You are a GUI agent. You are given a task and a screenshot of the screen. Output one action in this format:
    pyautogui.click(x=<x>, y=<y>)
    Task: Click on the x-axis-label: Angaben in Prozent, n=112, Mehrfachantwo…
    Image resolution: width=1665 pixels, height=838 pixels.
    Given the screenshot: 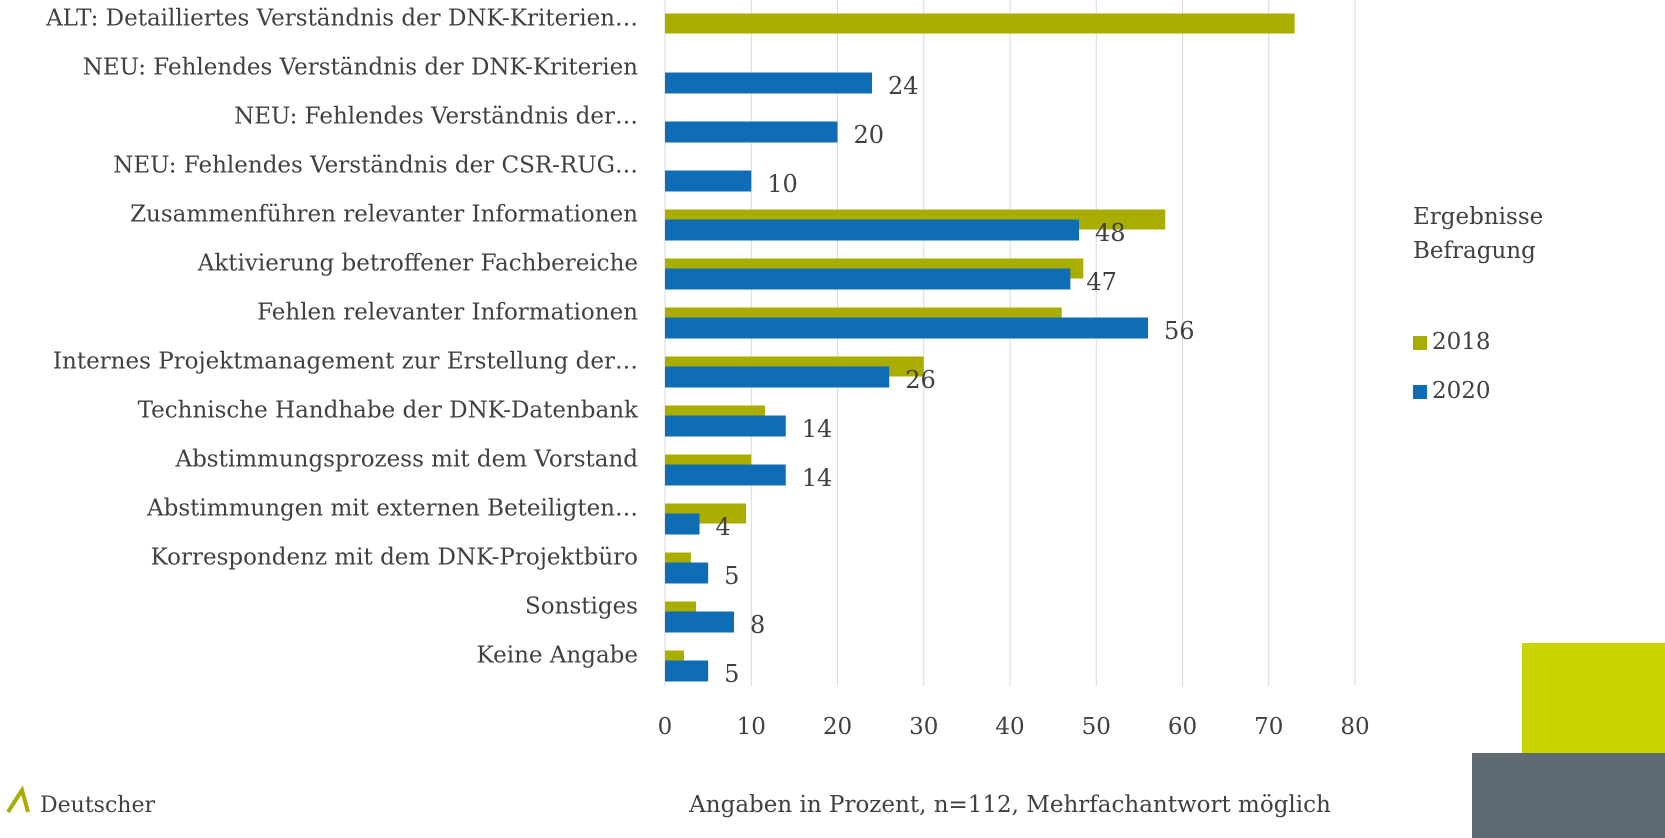 What is the action you would take?
    pyautogui.click(x=1009, y=805)
    